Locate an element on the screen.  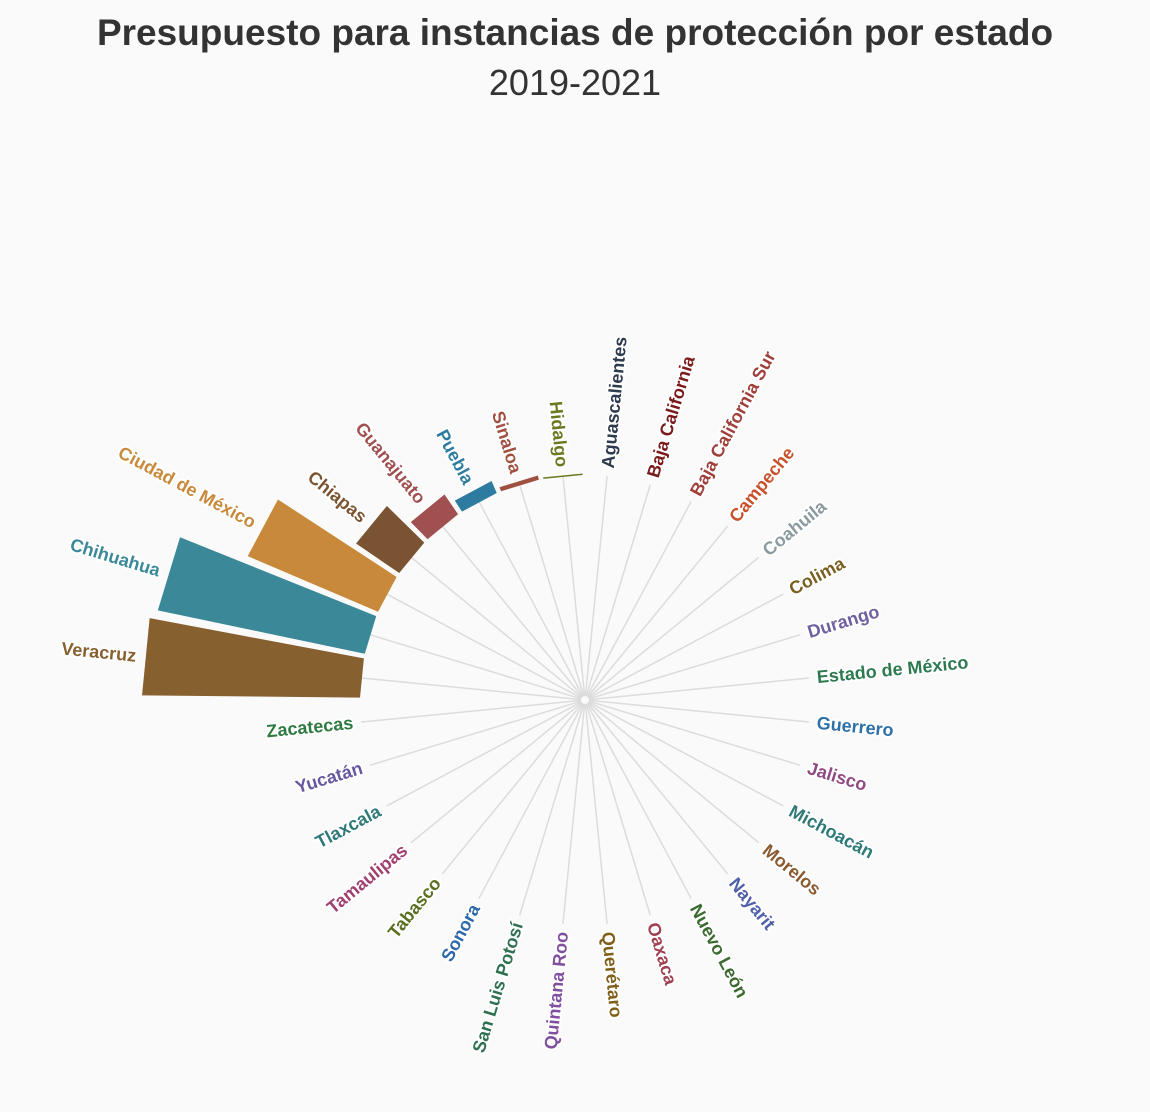
category-label: Nuevo León is located at coordinates (719, 951).